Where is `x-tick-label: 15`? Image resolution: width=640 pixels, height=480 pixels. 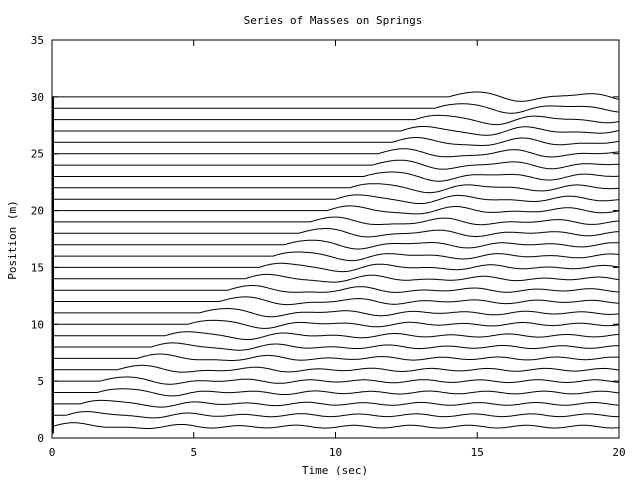
x-tick-label: 15 is located at coordinates (477, 452).